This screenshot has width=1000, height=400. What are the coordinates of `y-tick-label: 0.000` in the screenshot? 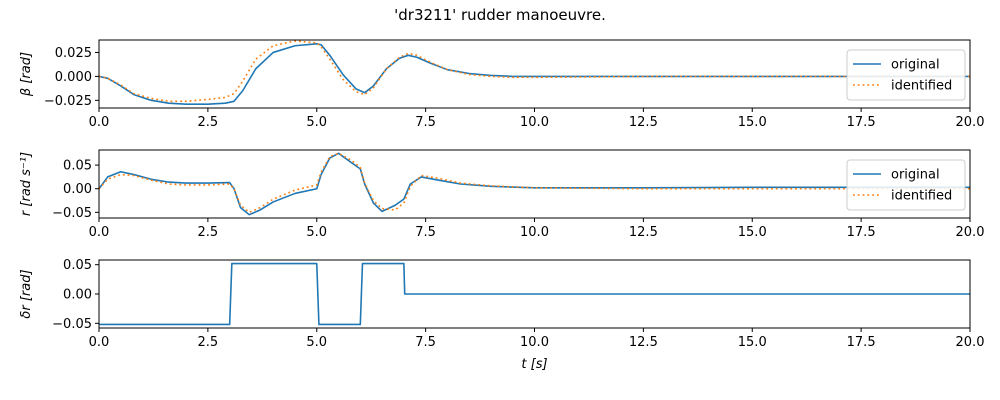 It's located at (73, 77).